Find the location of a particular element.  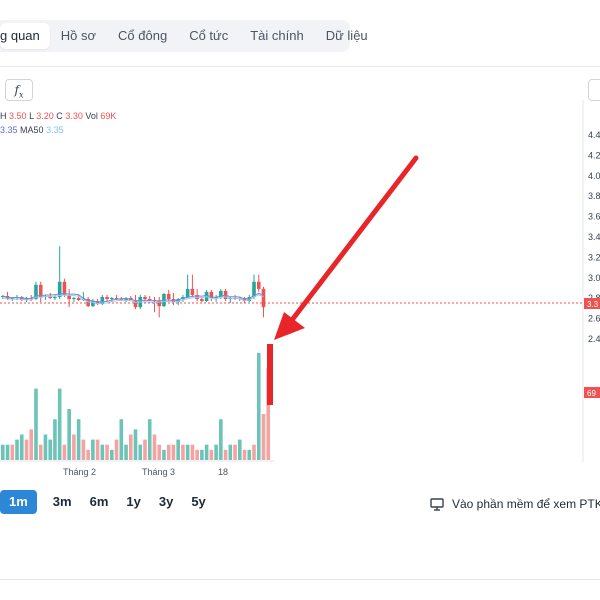

price-tick-label: 4.4 is located at coordinates (594, 135).